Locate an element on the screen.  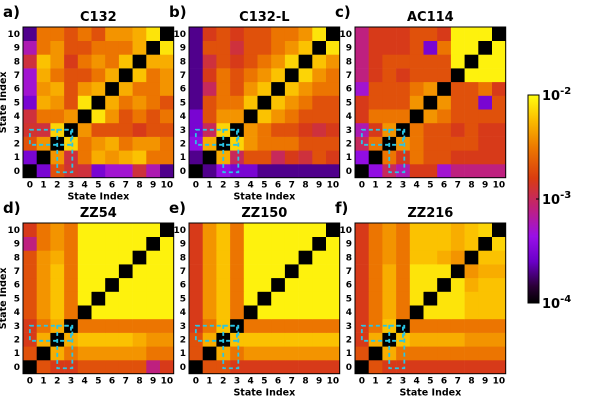
x-tick-label: 9 is located at coordinates (319, 382).